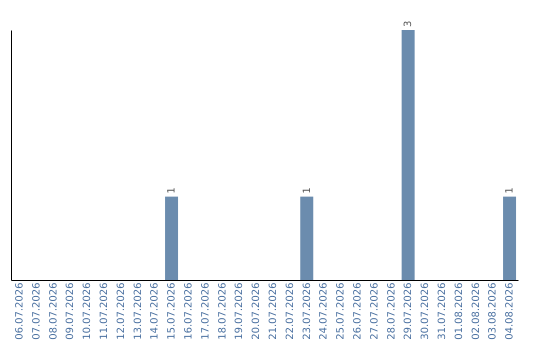  What do you see at coordinates (222, 311) in the screenshot?
I see `x-tick-label: 18.07.2026` at bounding box center [222, 311].